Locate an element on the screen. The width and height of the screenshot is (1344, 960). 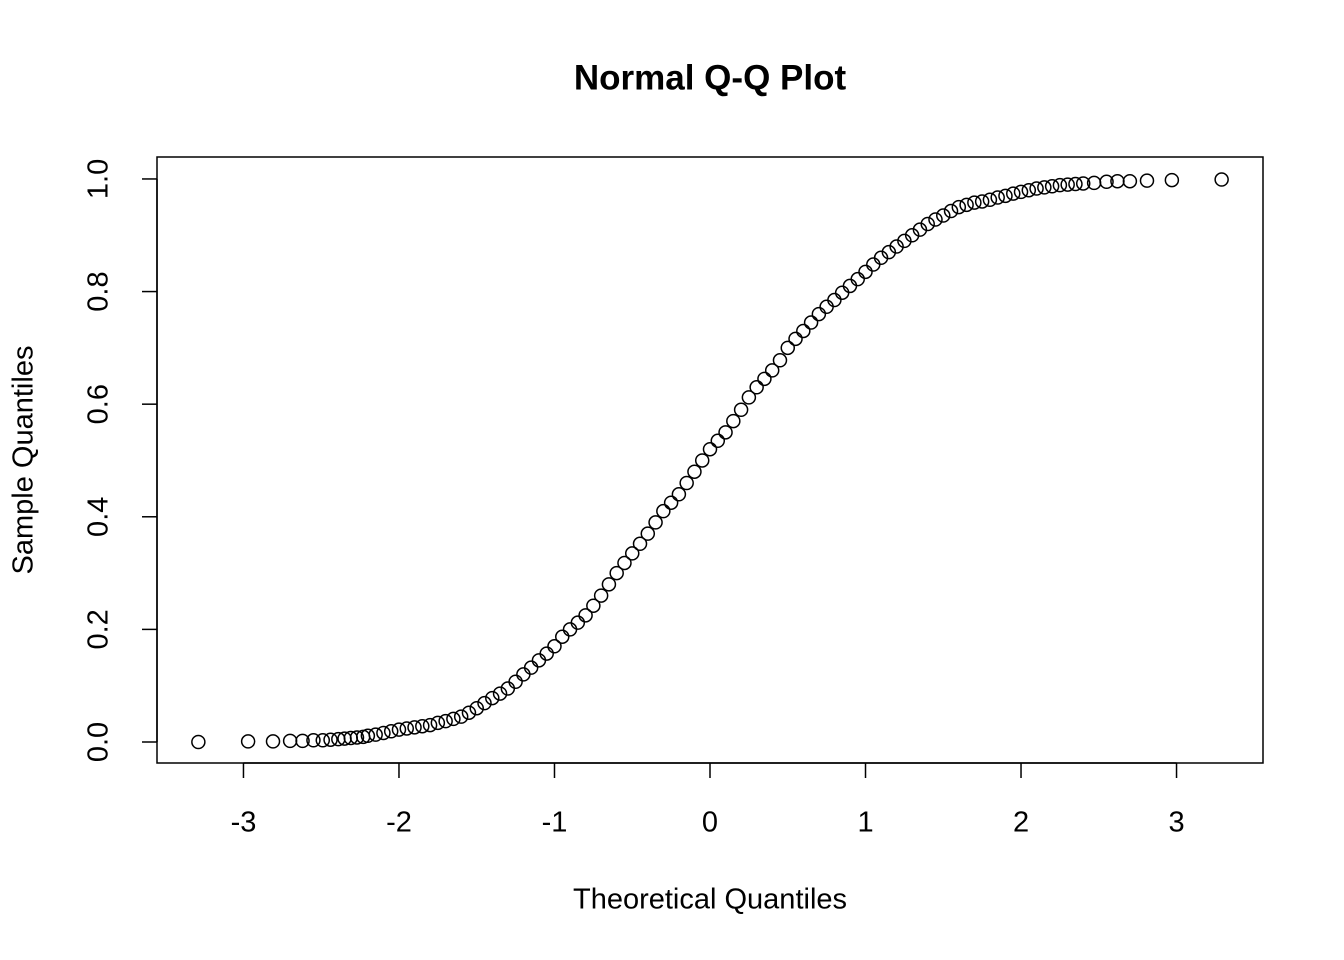
x-tick-label: -2 is located at coordinates (399, 823).